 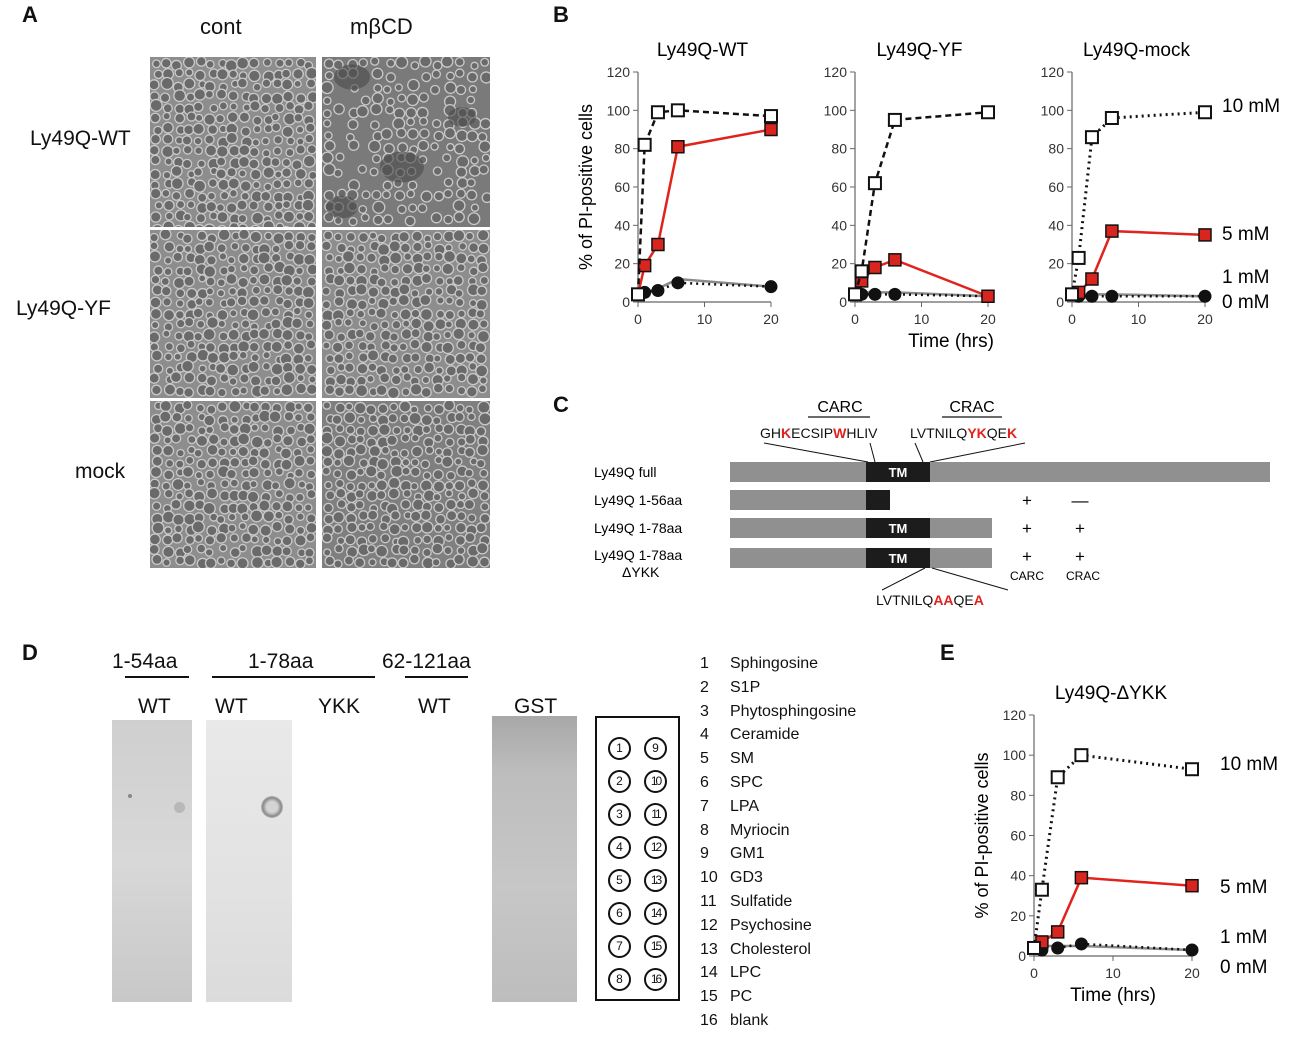 I want to click on lipid-name: Ceramide, so click(x=765, y=735).